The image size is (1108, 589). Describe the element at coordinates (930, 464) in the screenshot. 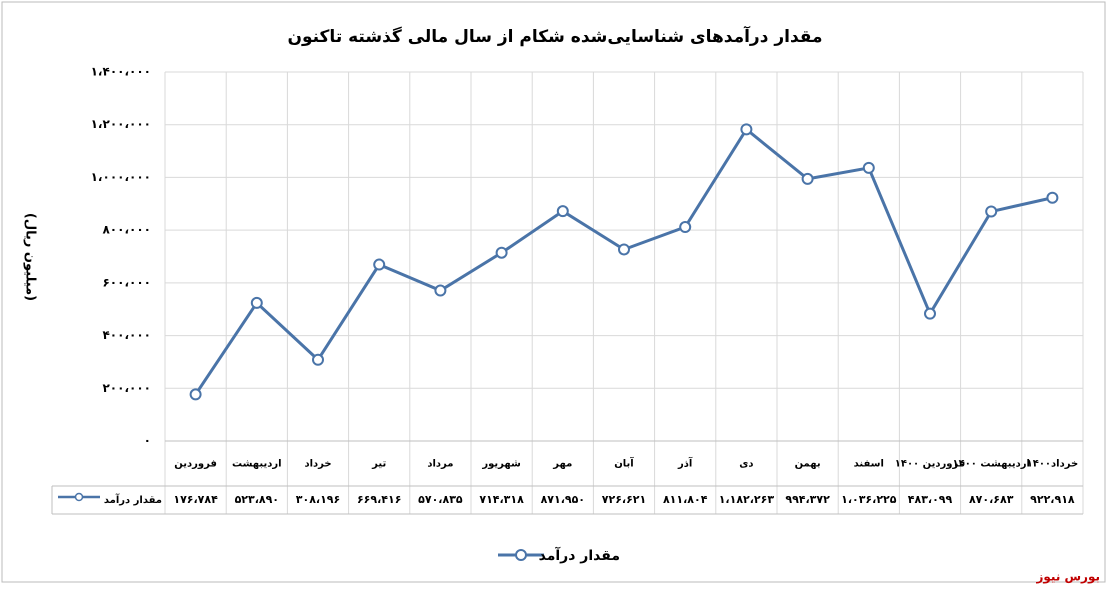

I see `x-tick-label: فروردین ۱۴۰۰` at that location.